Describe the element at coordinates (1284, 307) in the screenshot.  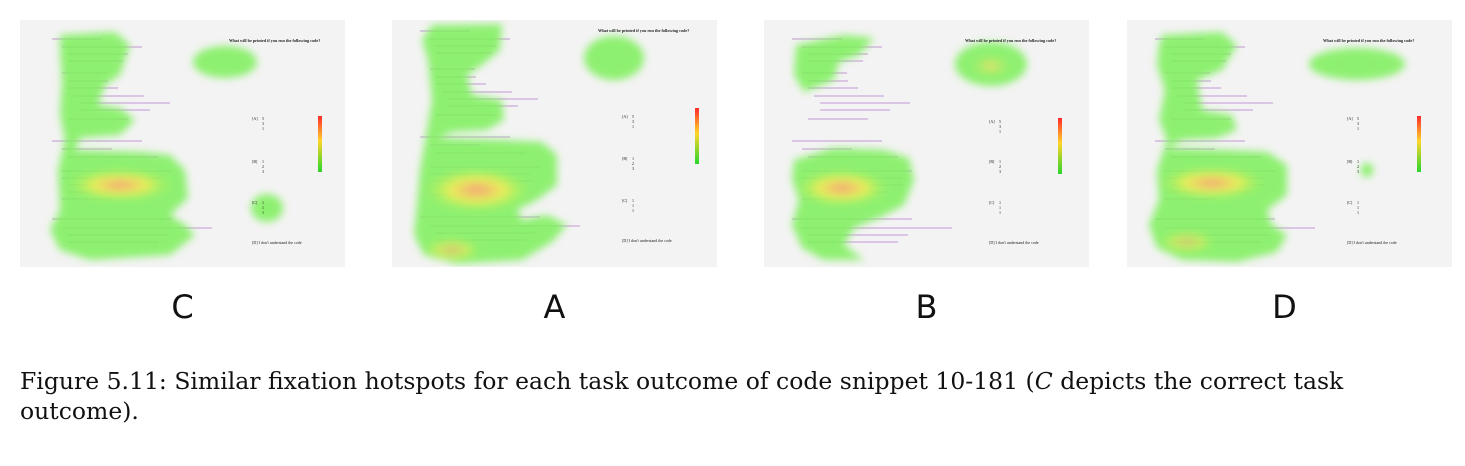
I see `panel-label-d: D` at that location.